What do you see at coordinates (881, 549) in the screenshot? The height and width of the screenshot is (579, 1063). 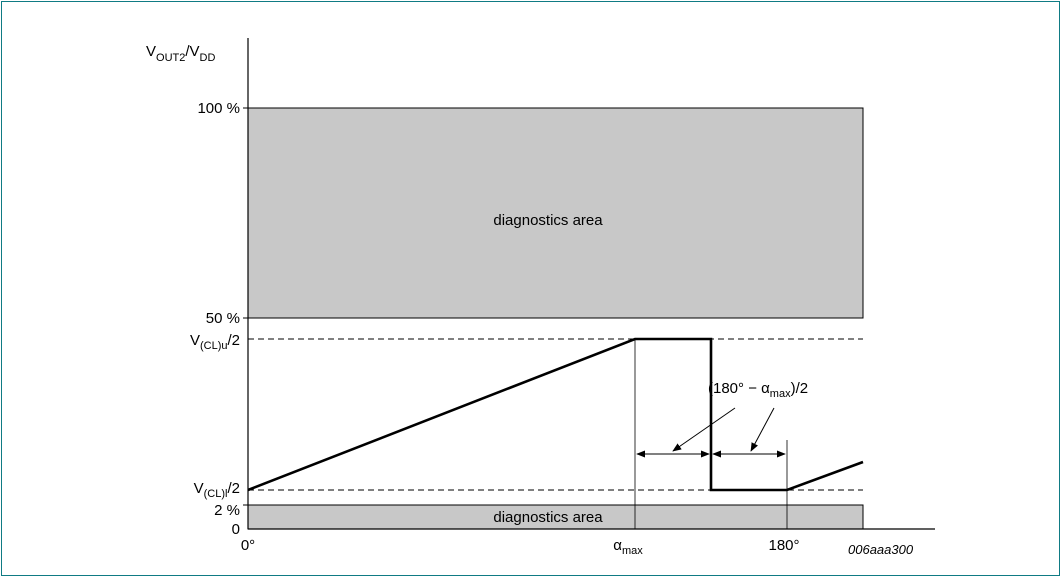 I see `figure-id: 006aaa300` at bounding box center [881, 549].